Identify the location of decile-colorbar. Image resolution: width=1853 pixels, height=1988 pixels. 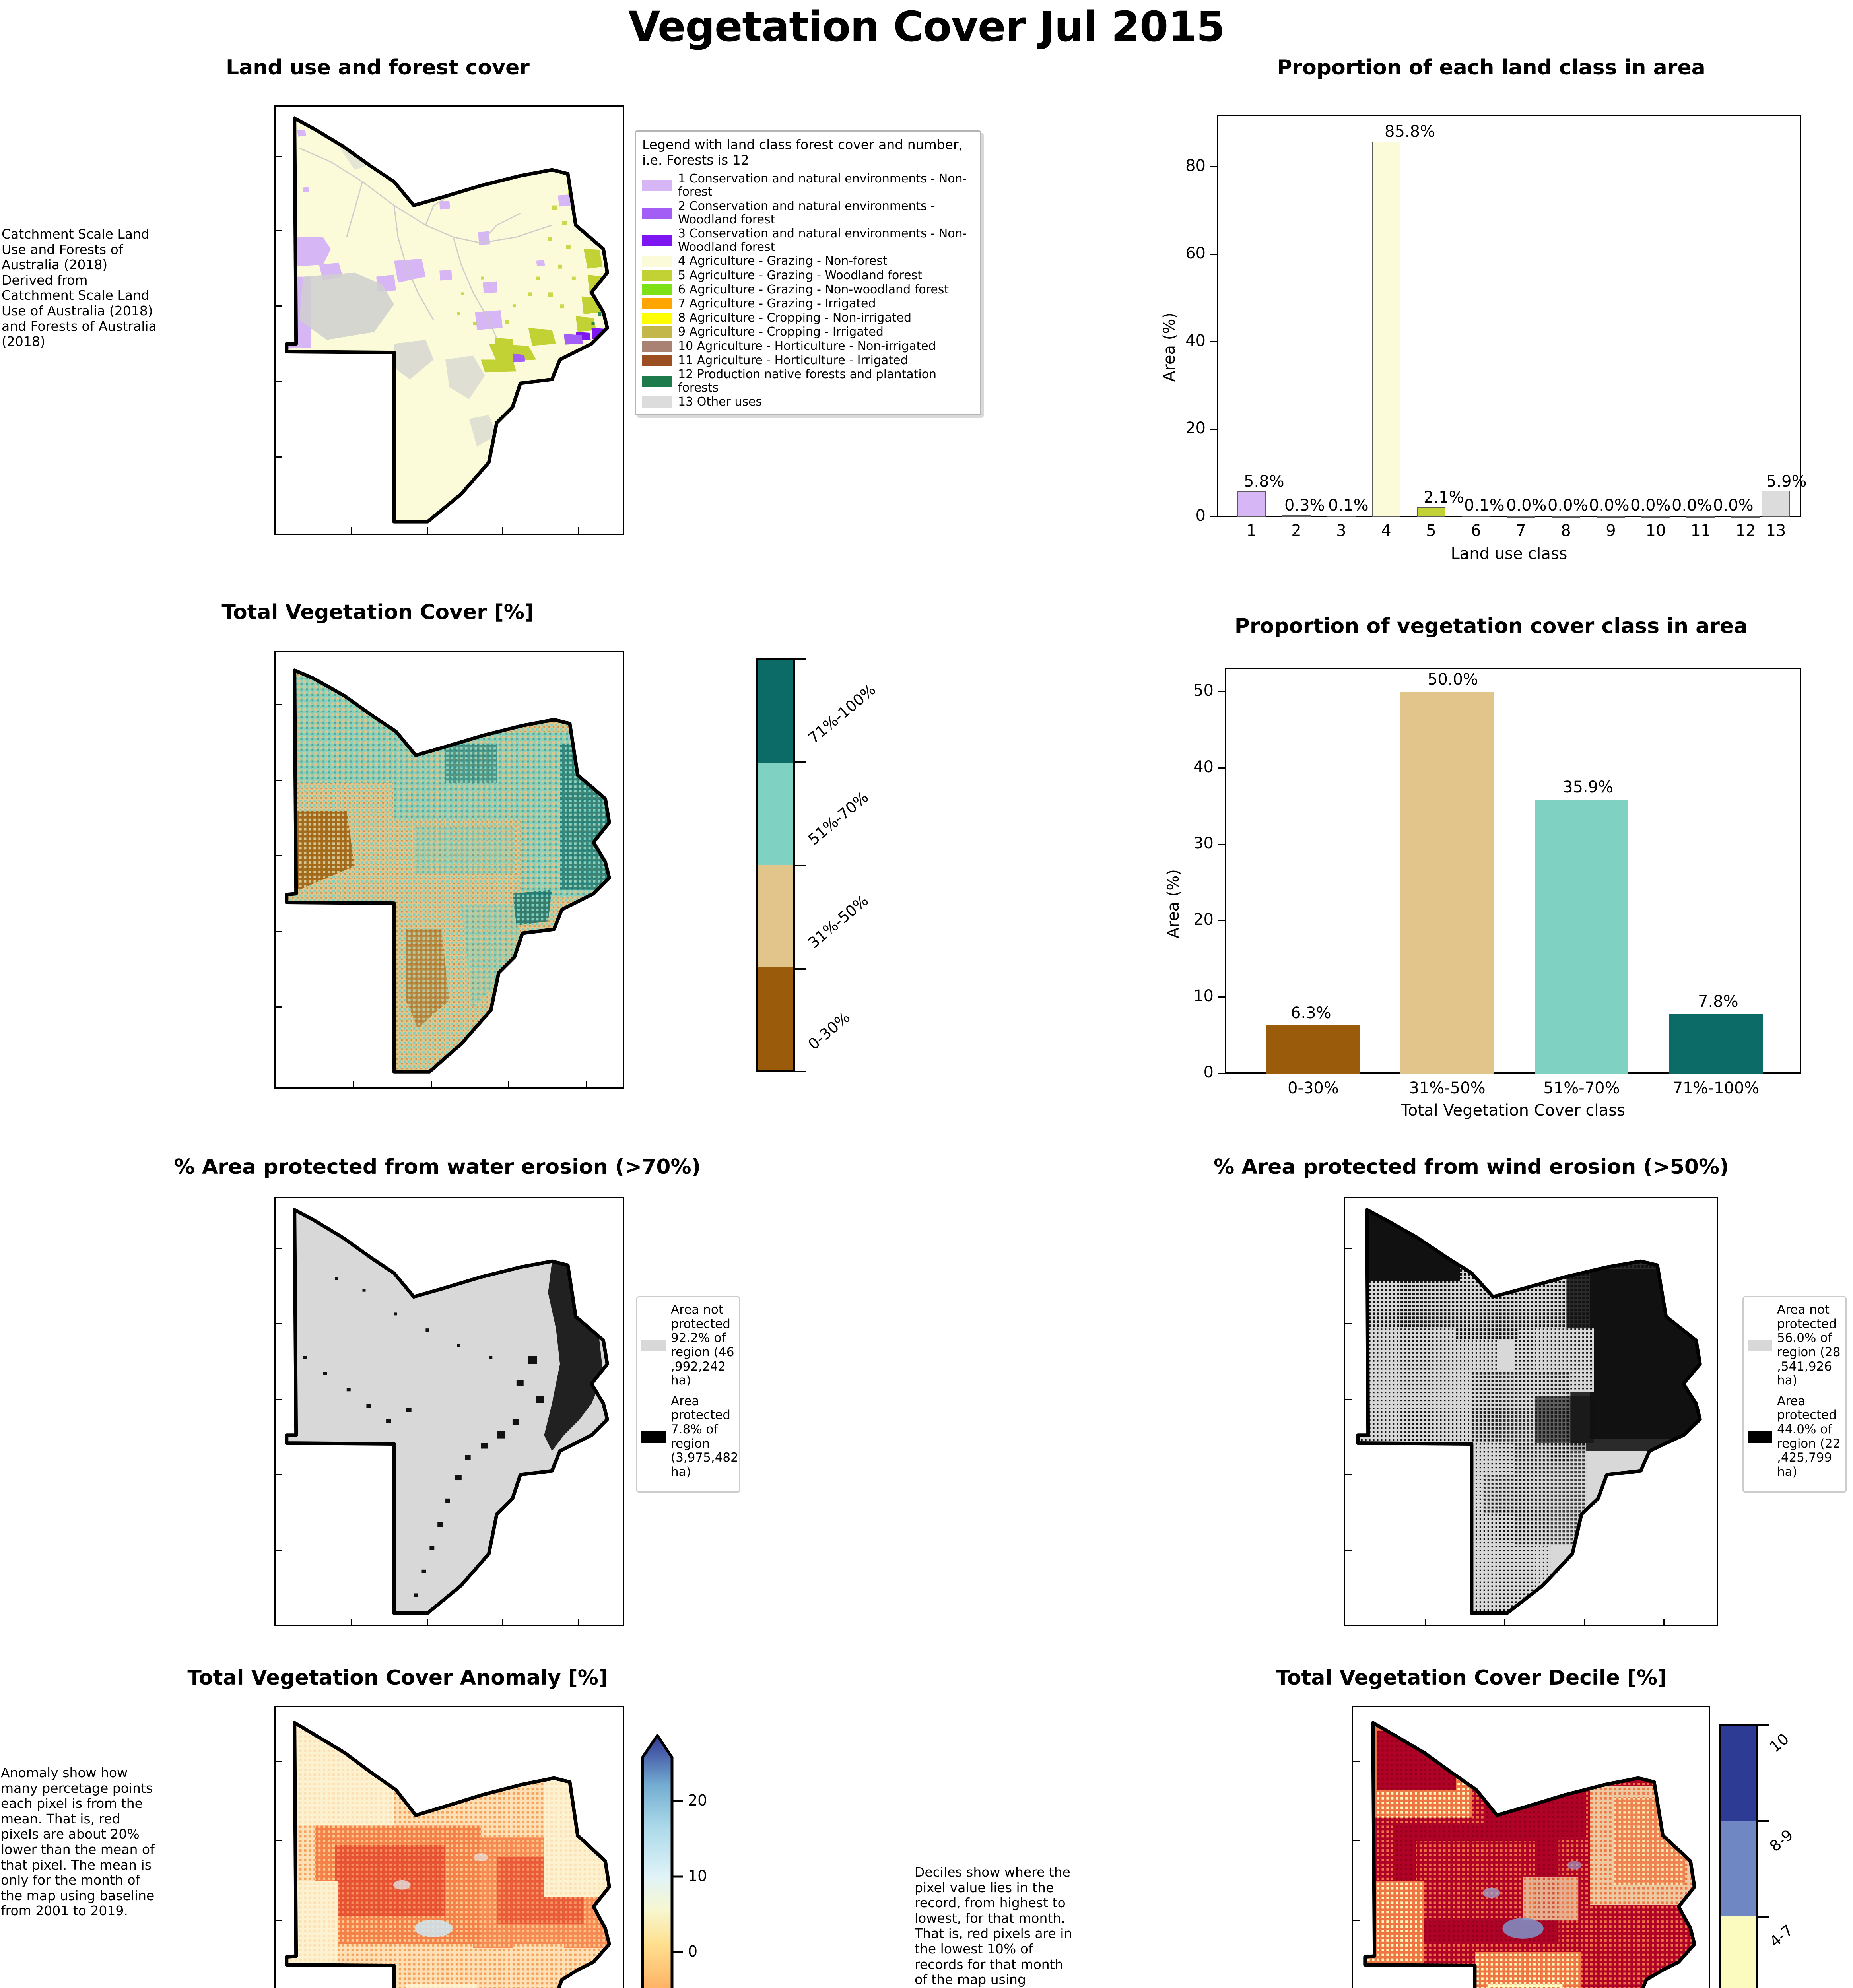
(1738, 1856).